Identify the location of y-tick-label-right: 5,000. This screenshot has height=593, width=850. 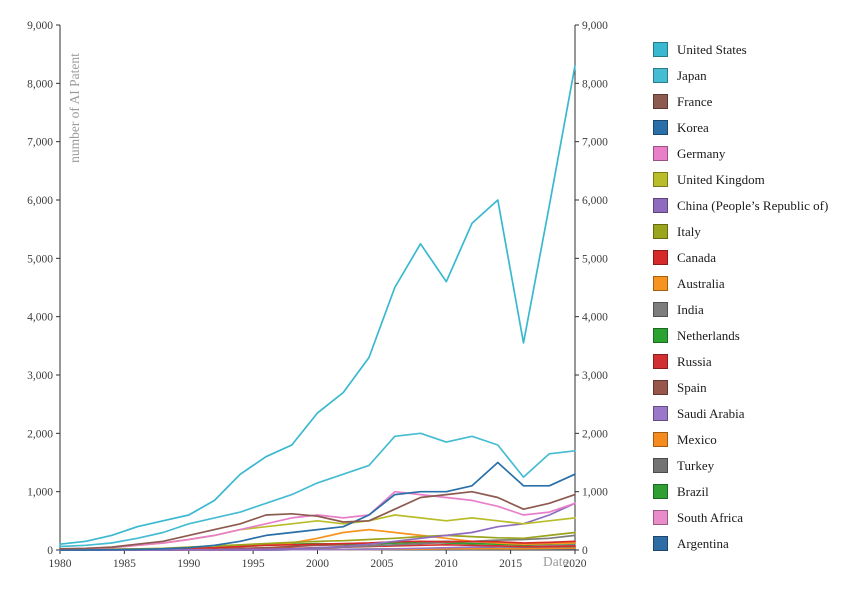
(595, 259).